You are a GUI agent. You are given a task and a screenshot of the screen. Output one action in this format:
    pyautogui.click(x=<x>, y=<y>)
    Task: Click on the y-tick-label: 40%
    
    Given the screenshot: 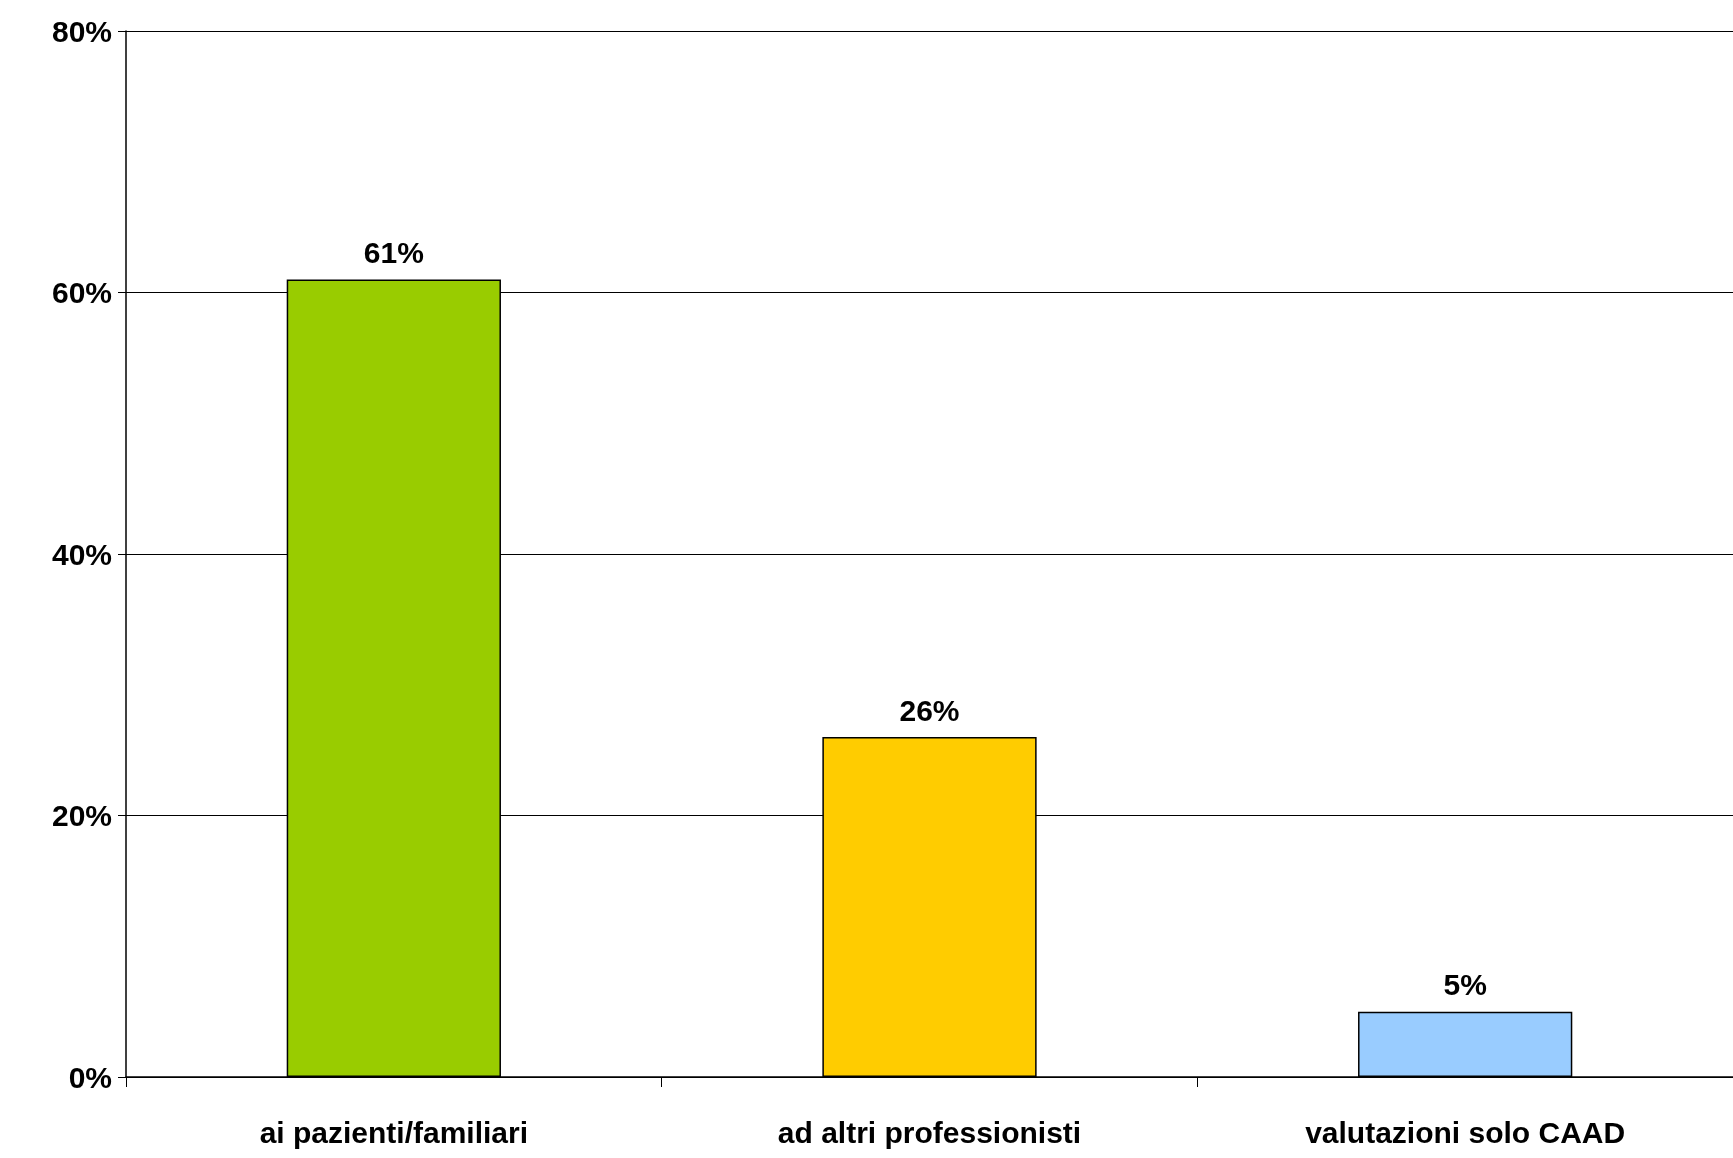 What is the action you would take?
    pyautogui.click(x=81, y=554)
    